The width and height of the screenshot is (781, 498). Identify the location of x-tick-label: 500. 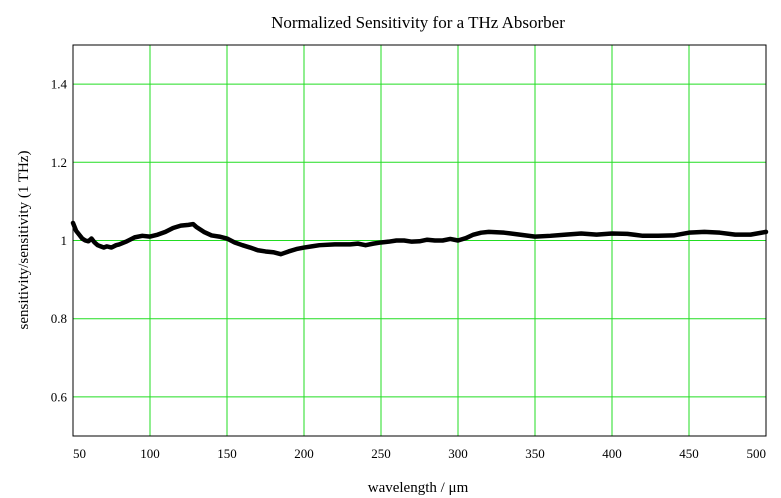
(757, 453).